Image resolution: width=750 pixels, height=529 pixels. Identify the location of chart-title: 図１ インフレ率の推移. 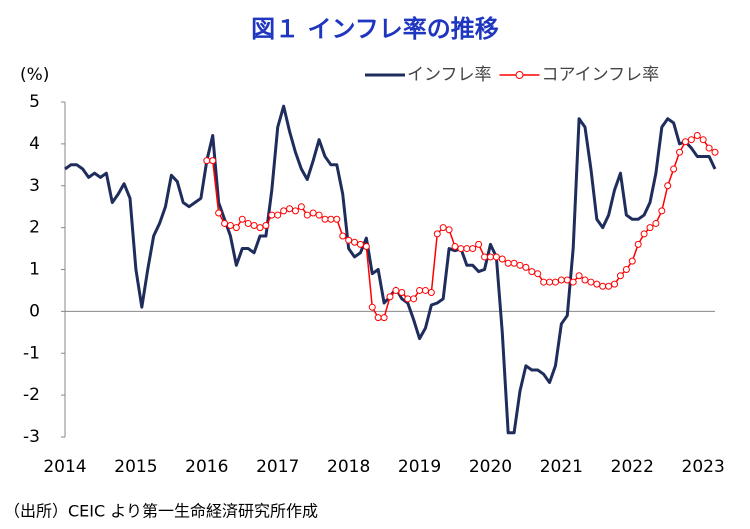
(375, 29).